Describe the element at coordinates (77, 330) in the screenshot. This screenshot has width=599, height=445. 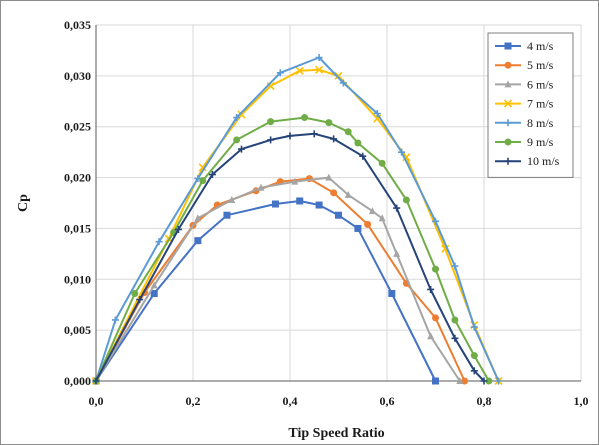
I see `y-tick-label: 0,005` at that location.